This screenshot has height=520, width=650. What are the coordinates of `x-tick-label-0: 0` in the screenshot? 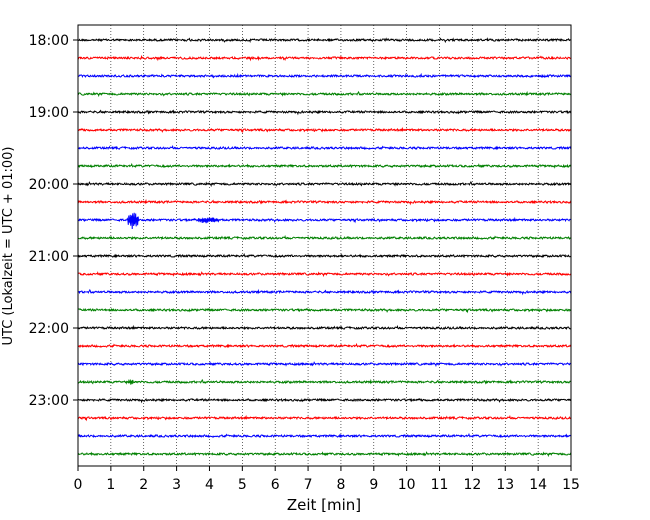 It's located at (78, 485).